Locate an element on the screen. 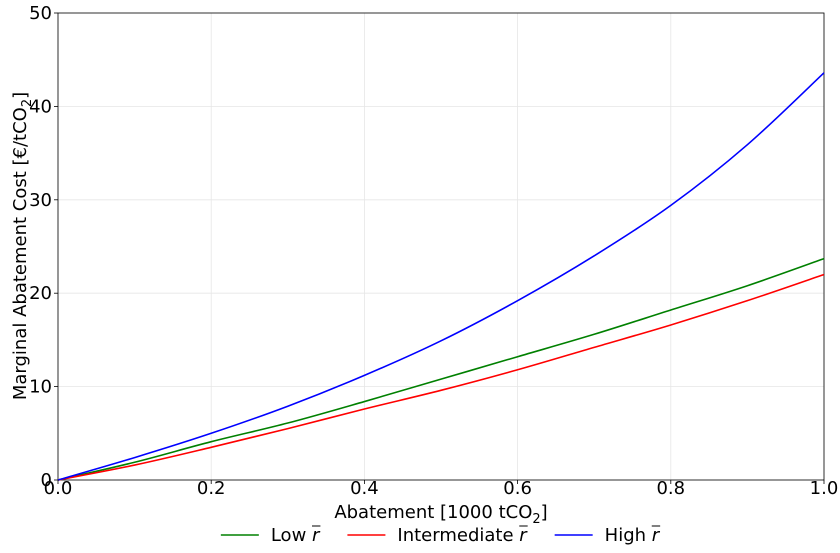 Image resolution: width=840 pixels, height=553 pixels. y-axis-label: Marginal Abatement Cost [€/tCO2] is located at coordinates (22, 246).